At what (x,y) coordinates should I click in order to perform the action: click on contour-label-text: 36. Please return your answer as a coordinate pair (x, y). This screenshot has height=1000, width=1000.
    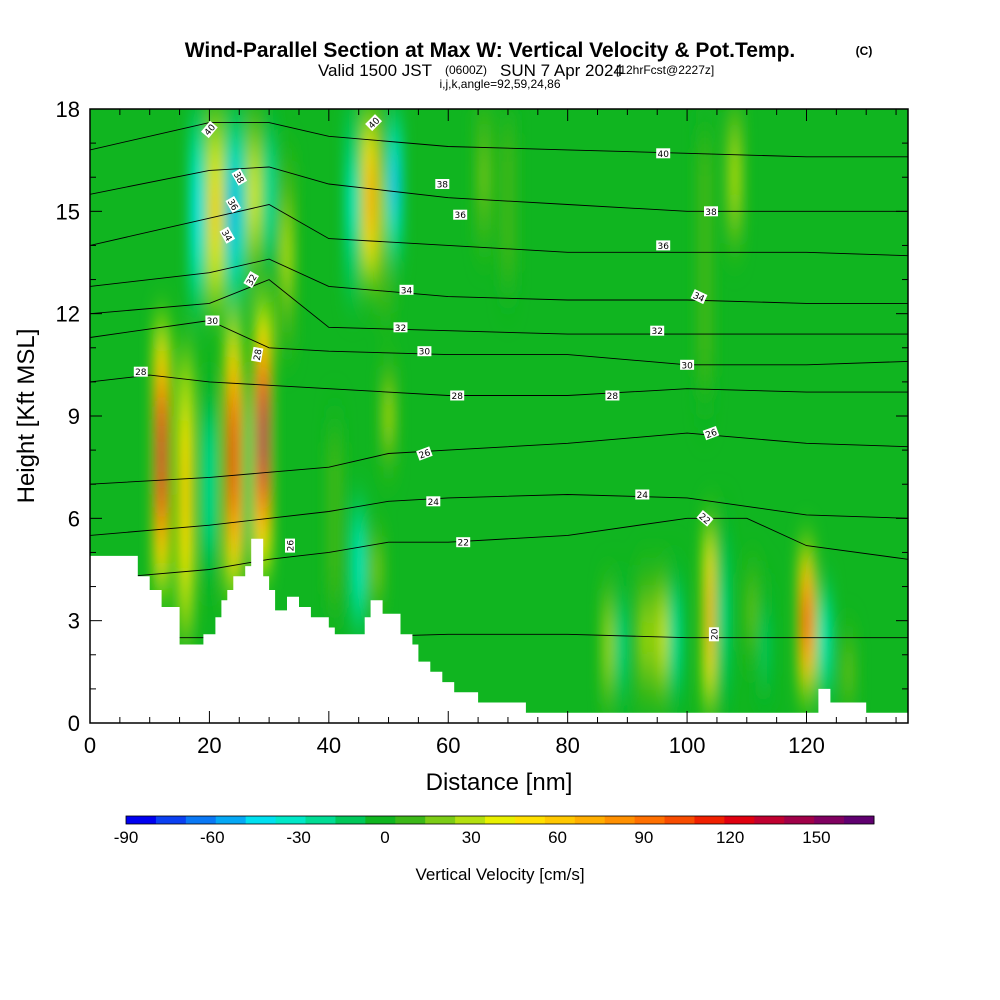
    Looking at the image, I should click on (460, 216).